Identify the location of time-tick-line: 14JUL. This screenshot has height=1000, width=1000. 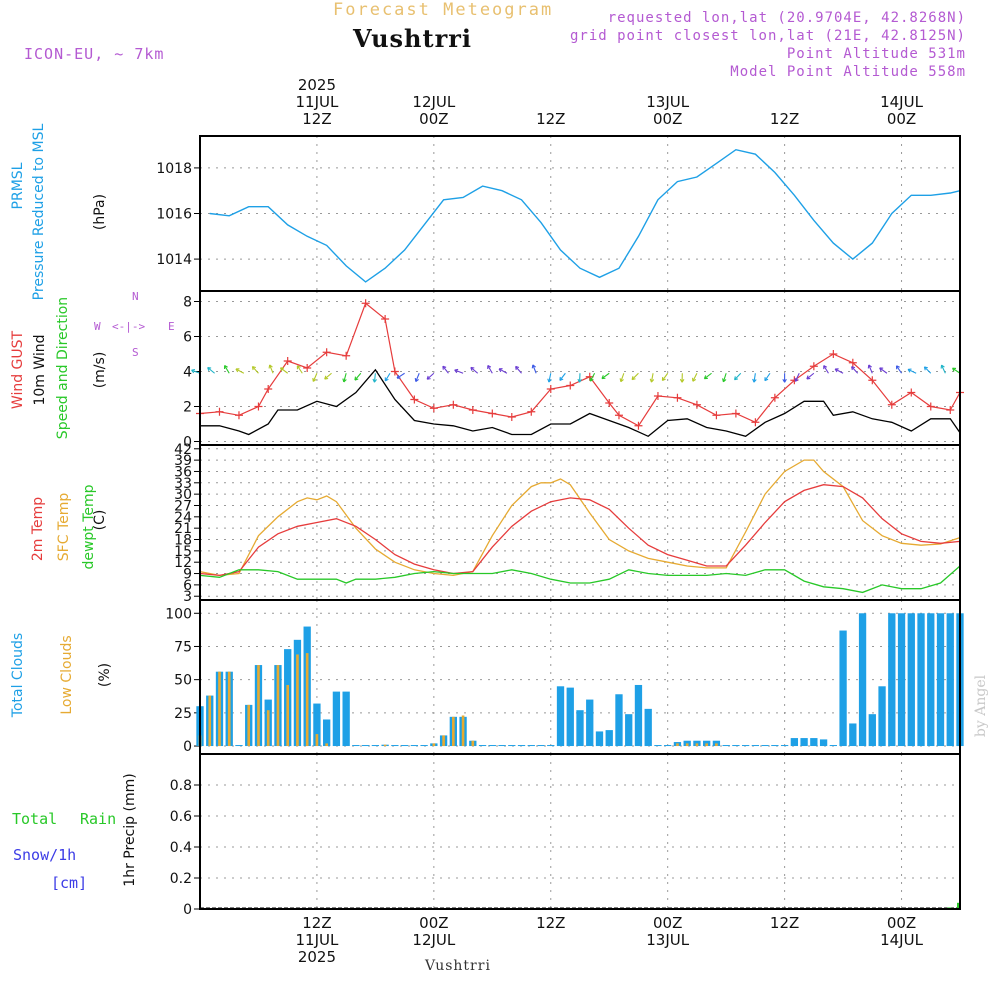
(901, 102).